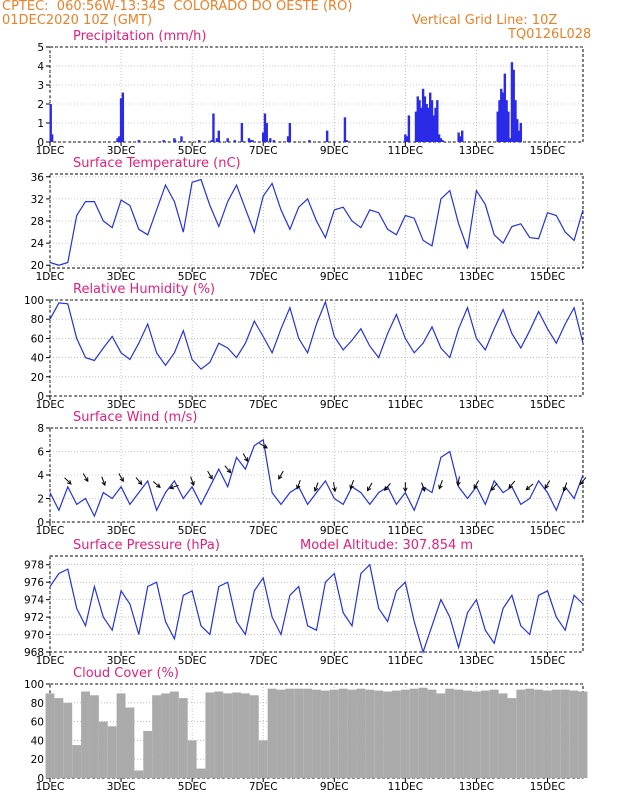  I want to click on y-tick-label: 2, so click(40, 500).